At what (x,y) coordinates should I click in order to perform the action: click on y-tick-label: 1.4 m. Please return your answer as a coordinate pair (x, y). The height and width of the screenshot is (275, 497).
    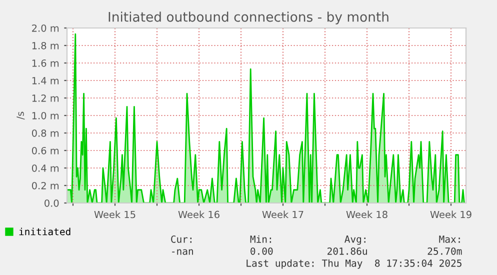
    Looking at the image, I should click on (45, 80).